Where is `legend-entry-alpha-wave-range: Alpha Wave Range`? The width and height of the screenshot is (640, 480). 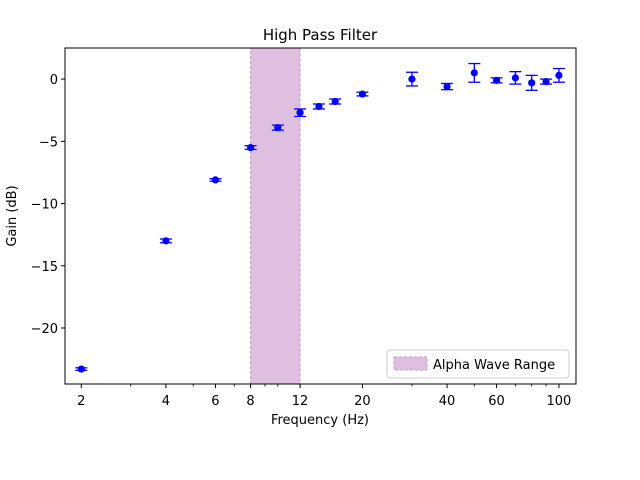 legend-entry-alpha-wave-range: Alpha Wave Range is located at coordinates (494, 365).